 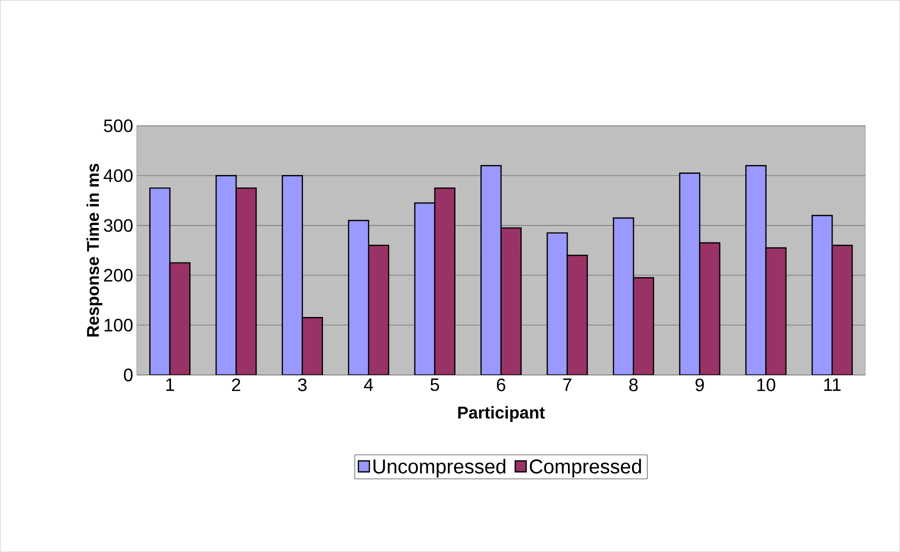 I want to click on legend-label: Compressed, so click(x=585, y=468).